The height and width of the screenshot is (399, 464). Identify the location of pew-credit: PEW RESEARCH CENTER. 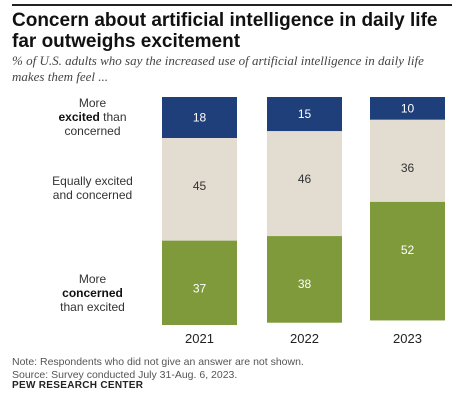
(78, 385).